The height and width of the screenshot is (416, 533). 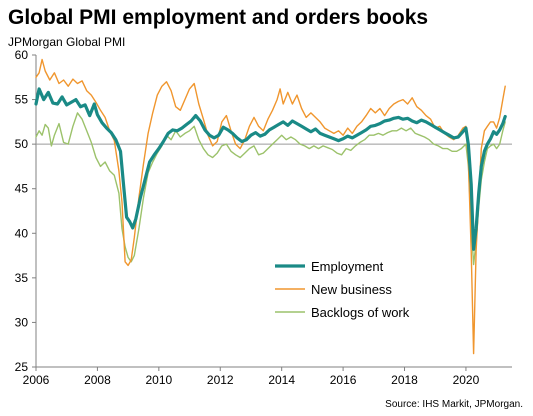 I want to click on x-tick-label: 2014, so click(x=281, y=380).